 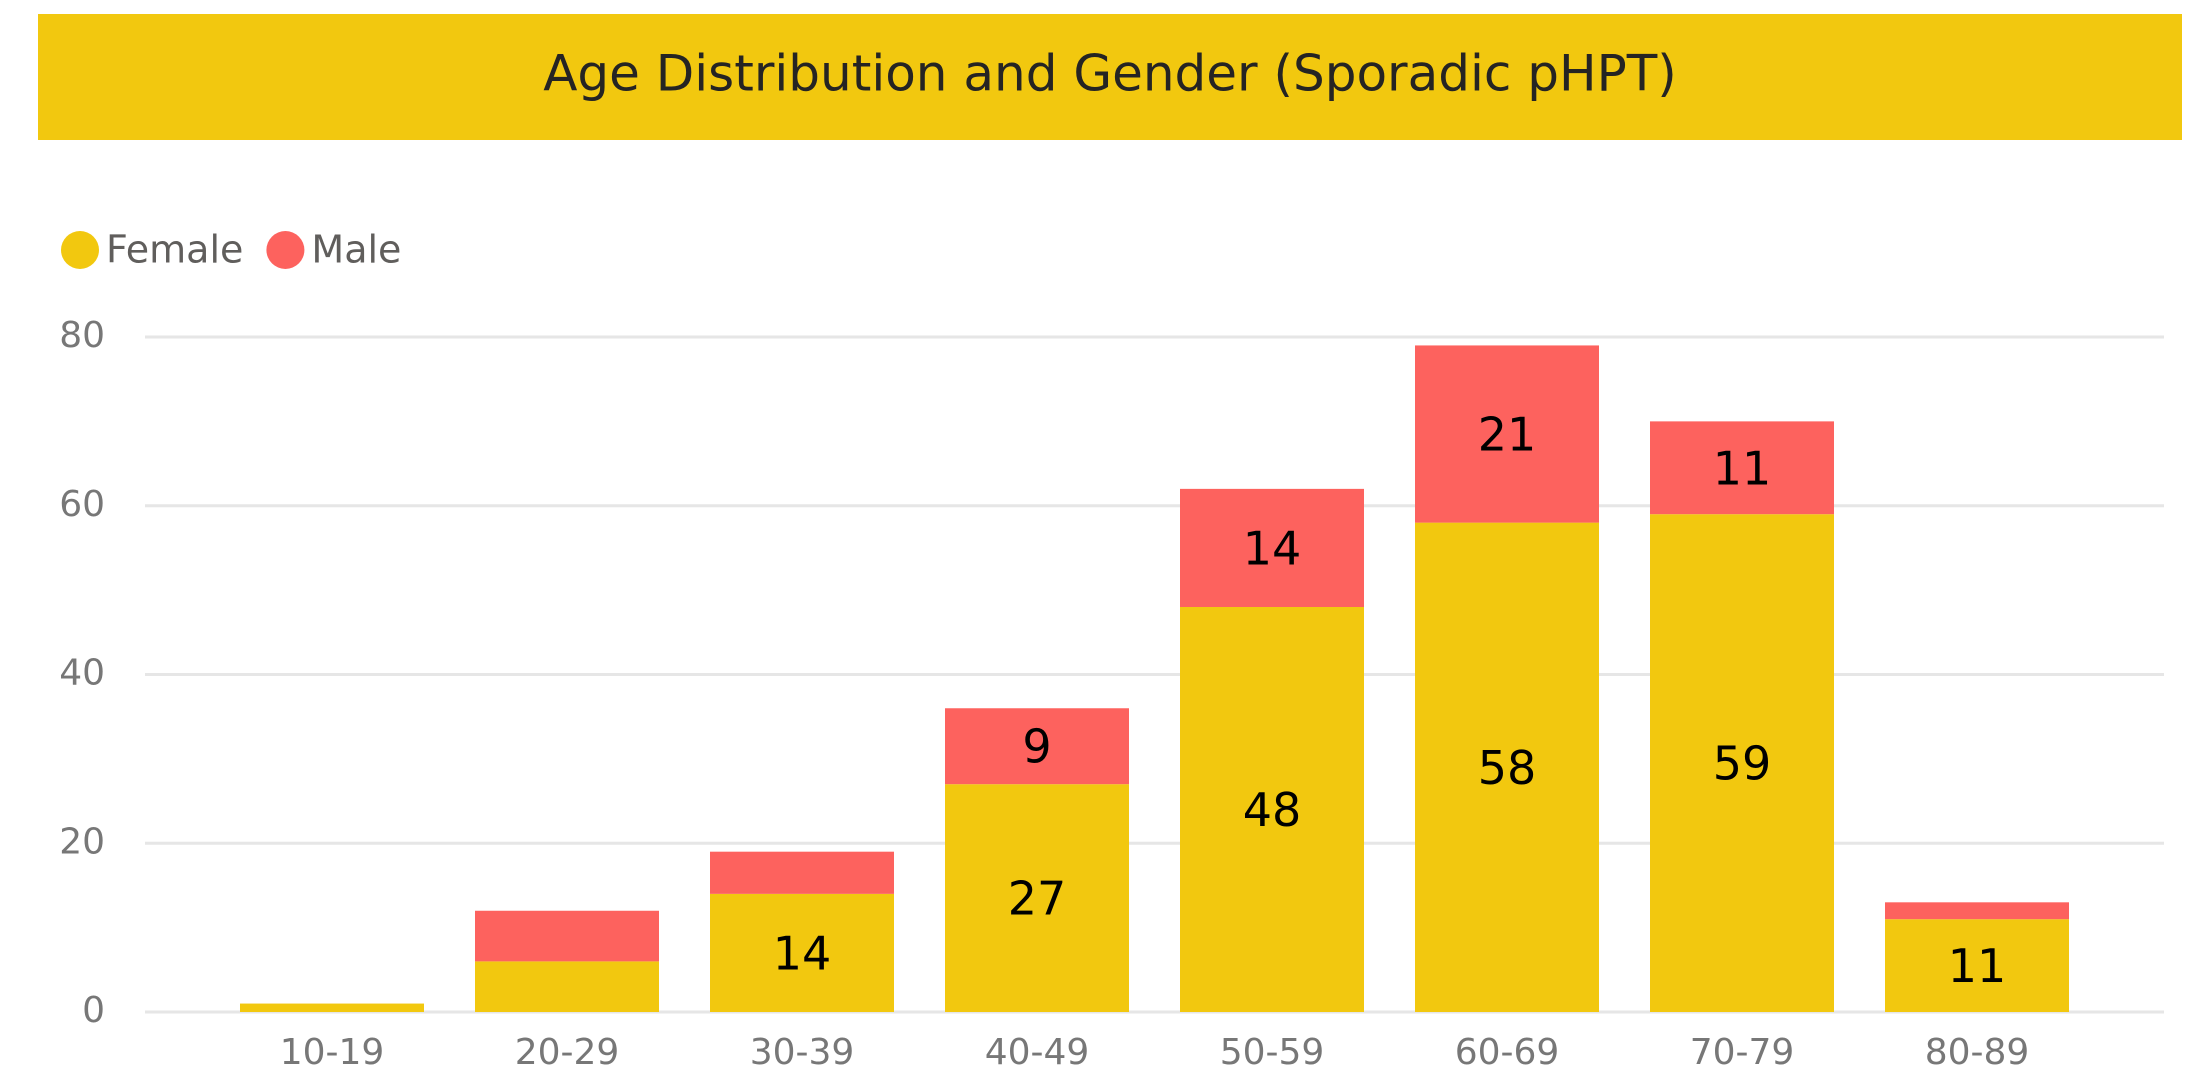 I want to click on data-label: 9, so click(x=1036, y=747).